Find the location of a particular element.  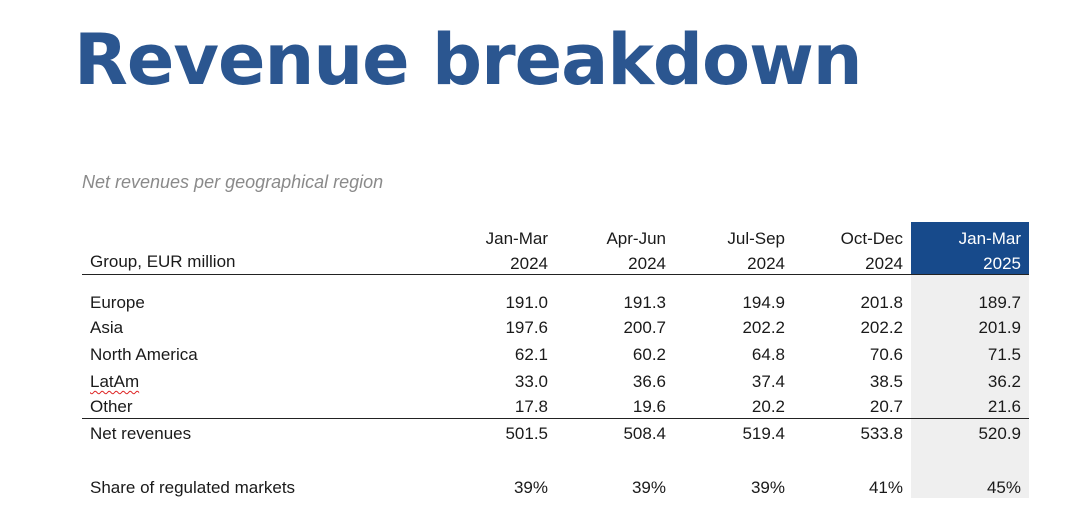

table-cell: 501.5 is located at coordinates (526, 433).